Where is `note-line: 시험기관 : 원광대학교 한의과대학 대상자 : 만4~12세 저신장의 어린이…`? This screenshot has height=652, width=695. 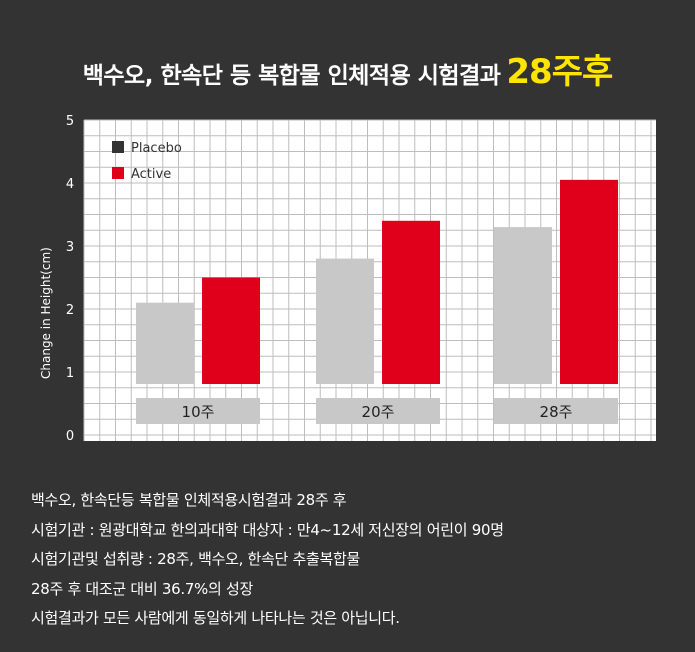
note-line: 시험기관 : 원광대학교 한의과대학 대상자 : 만4~12세 저신장의 어린이… is located at coordinates (267, 529).